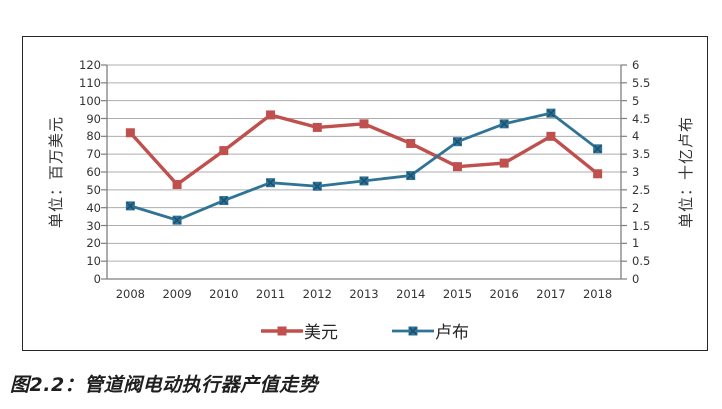  I want to click on right-axis-tick-label: 3.5, so click(641, 154).